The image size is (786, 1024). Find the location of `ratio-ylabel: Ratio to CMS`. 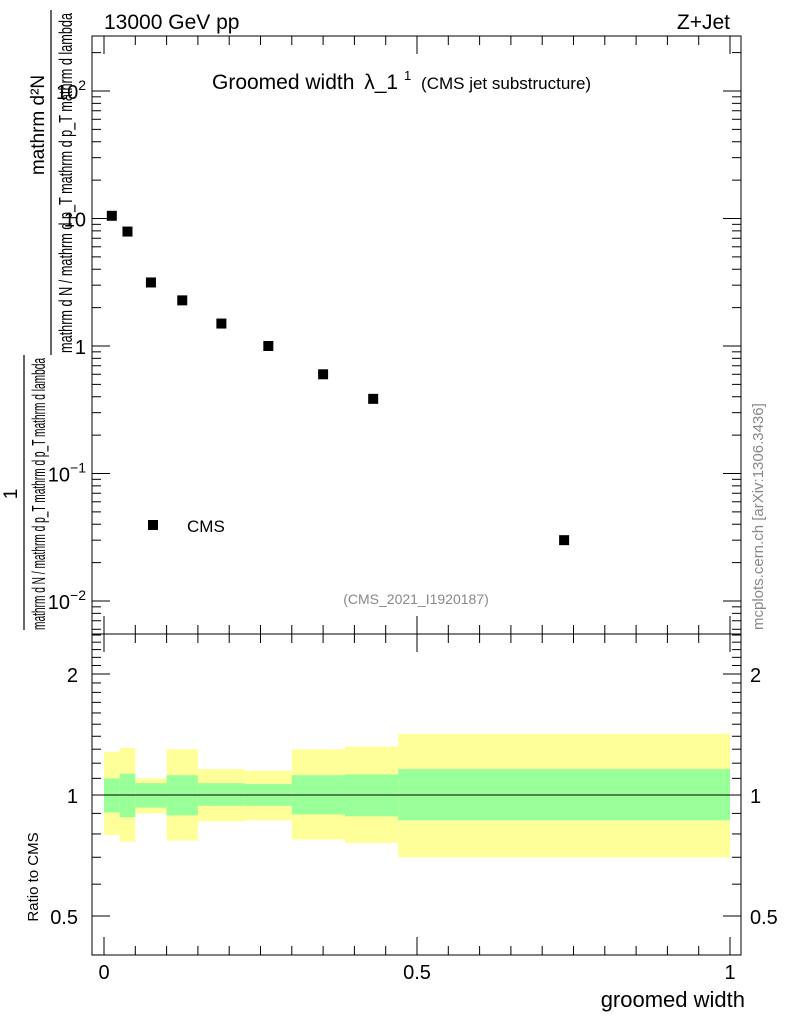

ratio-ylabel: Ratio to CMS is located at coordinates (33, 876).